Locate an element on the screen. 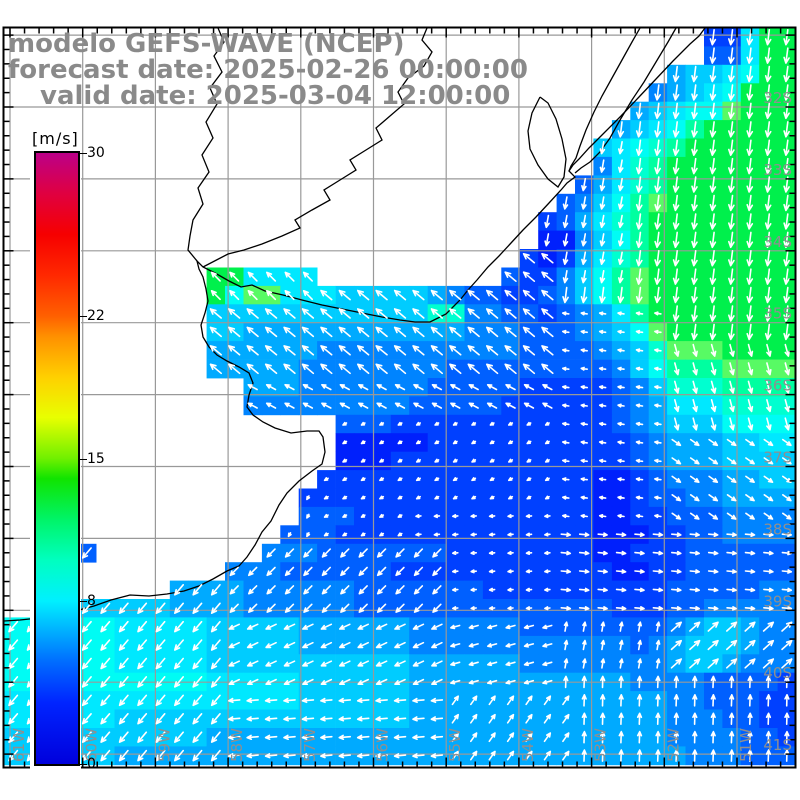 This screenshot has width=800, height=800. colorbar is located at coordinates (57, 458).